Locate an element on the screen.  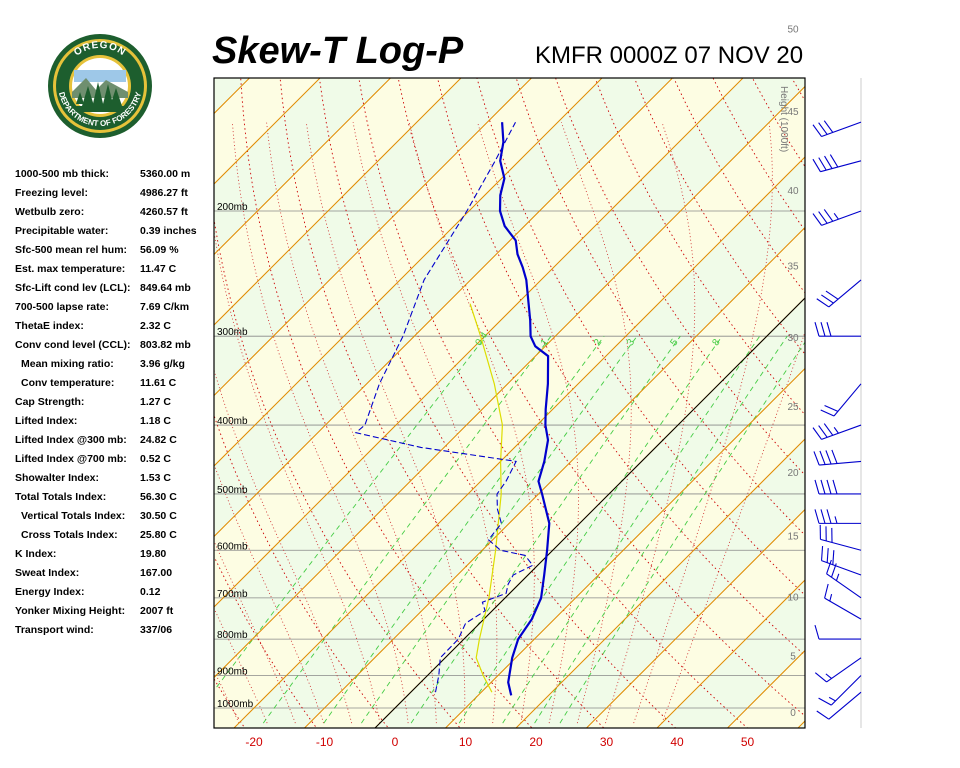
height-tick-label: 25 is located at coordinates (793, 407).